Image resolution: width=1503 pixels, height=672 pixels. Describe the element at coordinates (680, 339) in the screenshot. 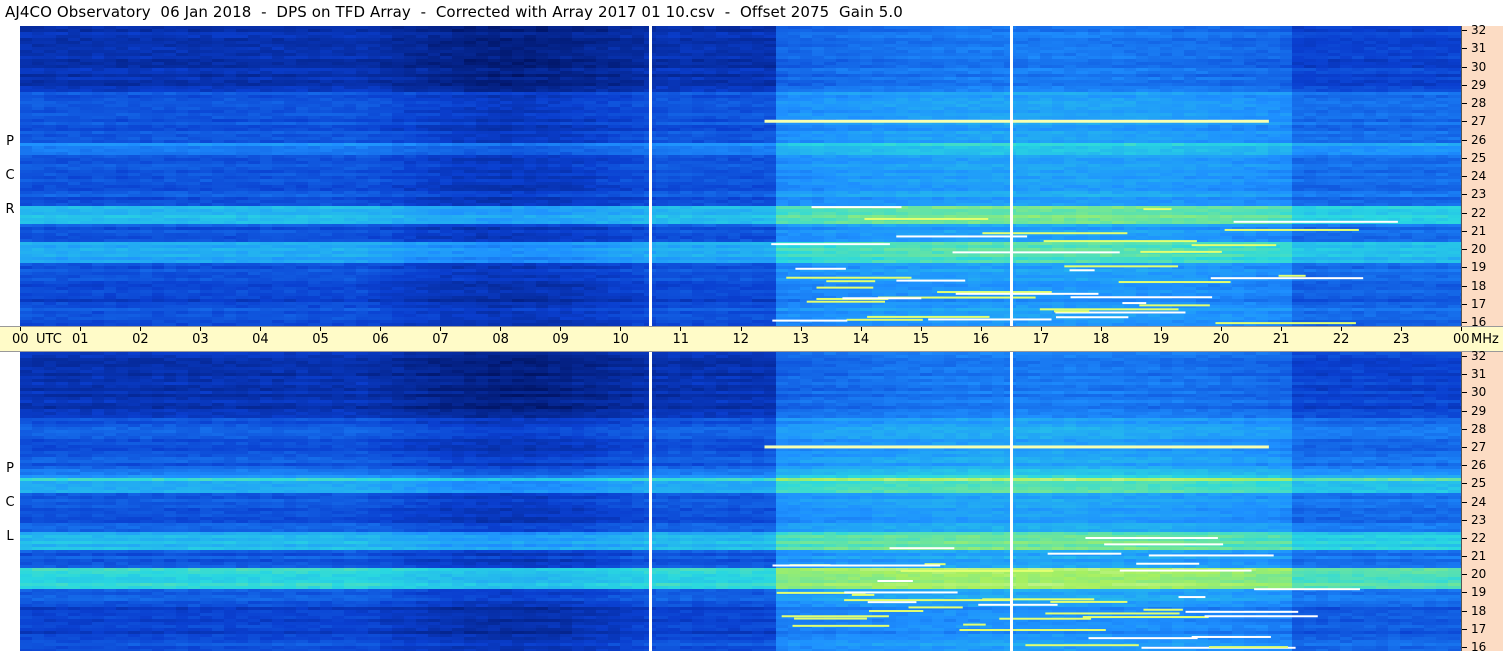

I see `time-tick-label: 11` at that location.